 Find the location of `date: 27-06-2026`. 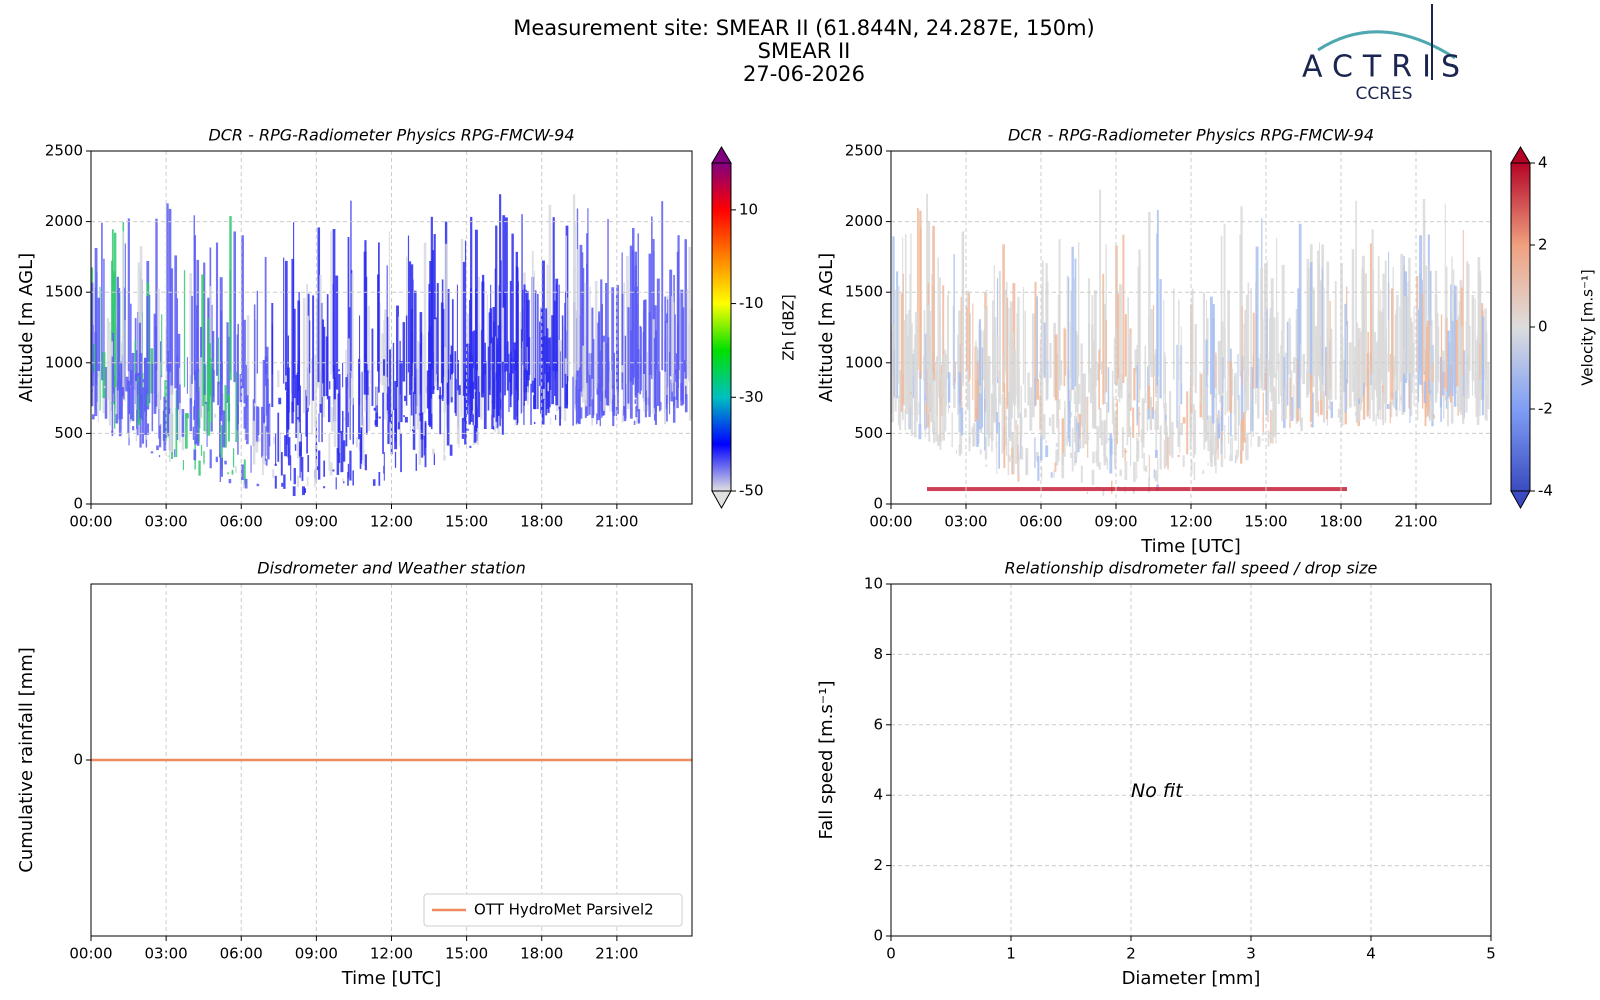

date: 27-06-2026 is located at coordinates (804, 74).